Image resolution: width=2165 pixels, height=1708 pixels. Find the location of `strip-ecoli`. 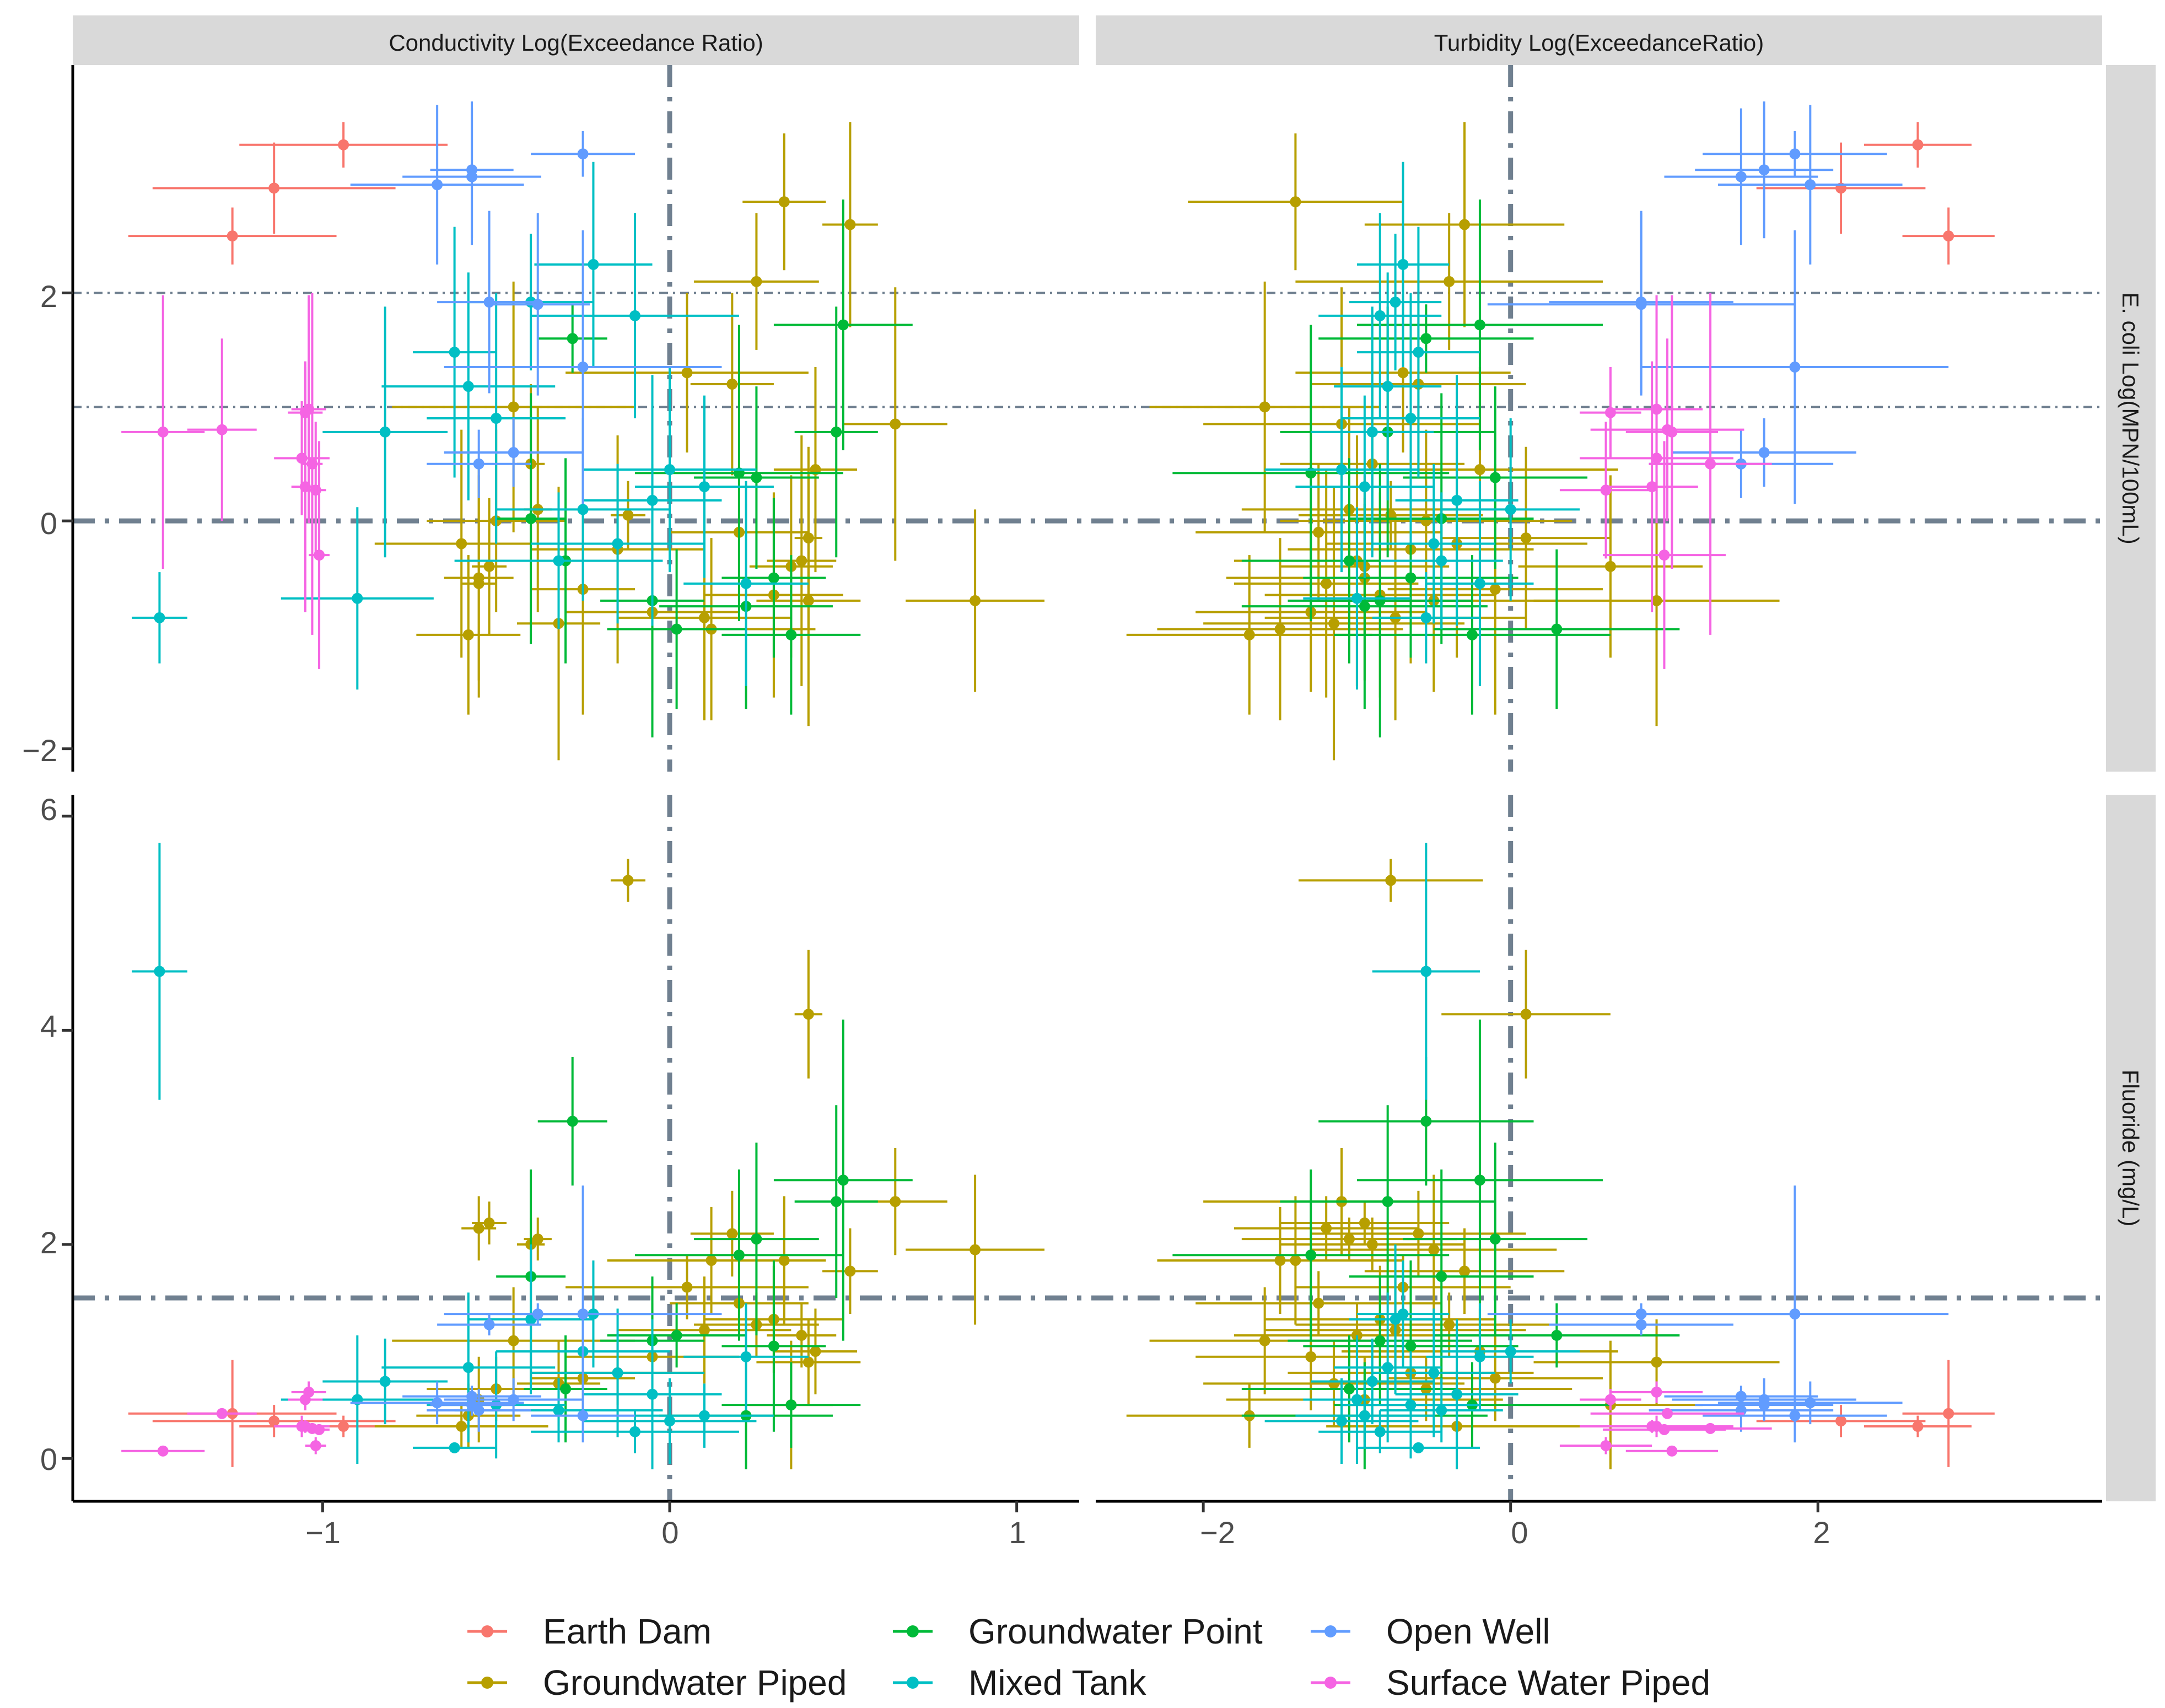

strip-ecoli is located at coordinates (2131, 418).